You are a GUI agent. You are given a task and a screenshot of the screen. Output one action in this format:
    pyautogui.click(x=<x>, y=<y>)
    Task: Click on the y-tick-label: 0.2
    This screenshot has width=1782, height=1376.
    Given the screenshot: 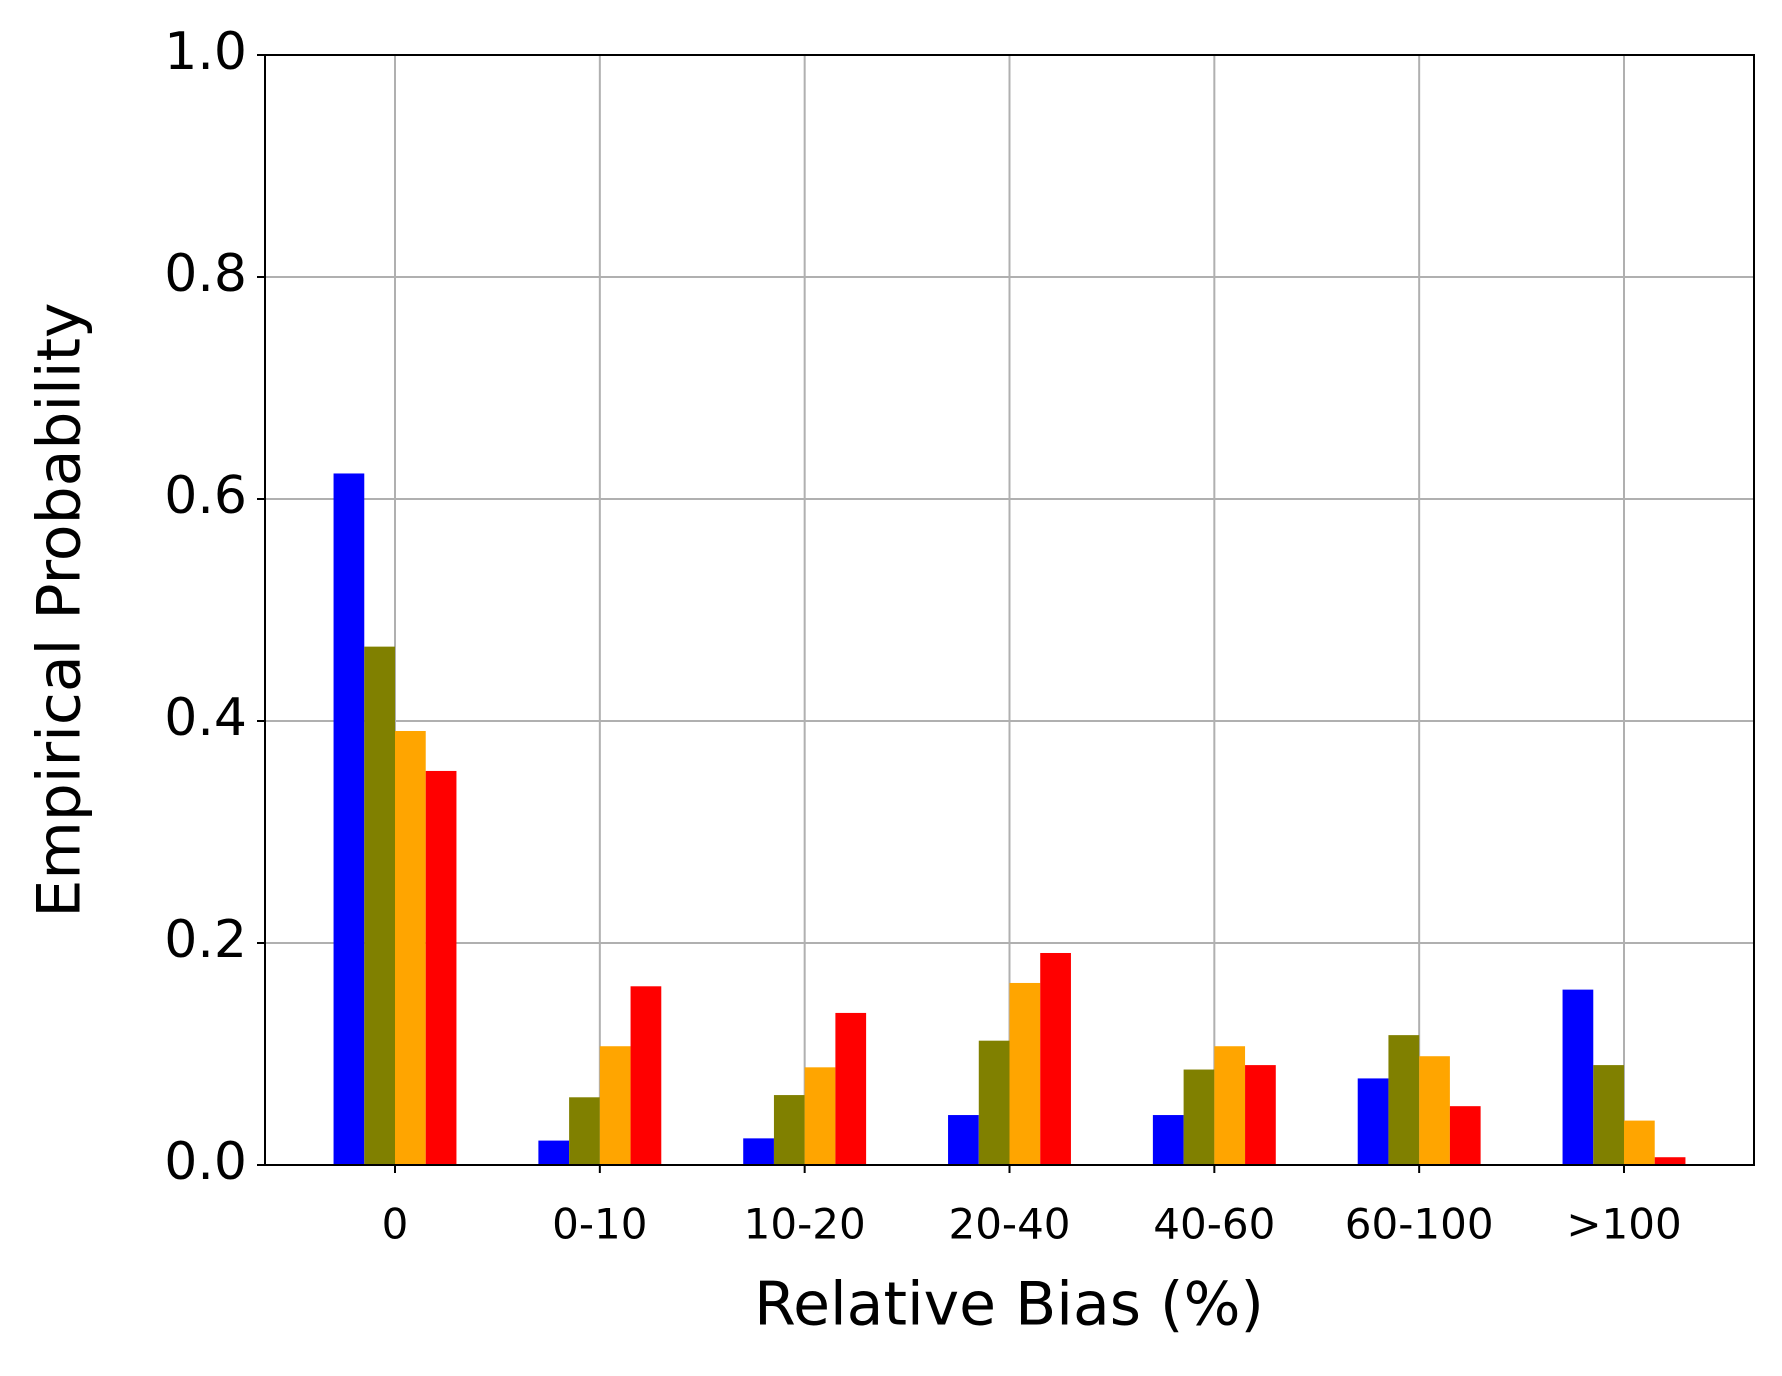 What is the action you would take?
    pyautogui.click(x=205, y=940)
    